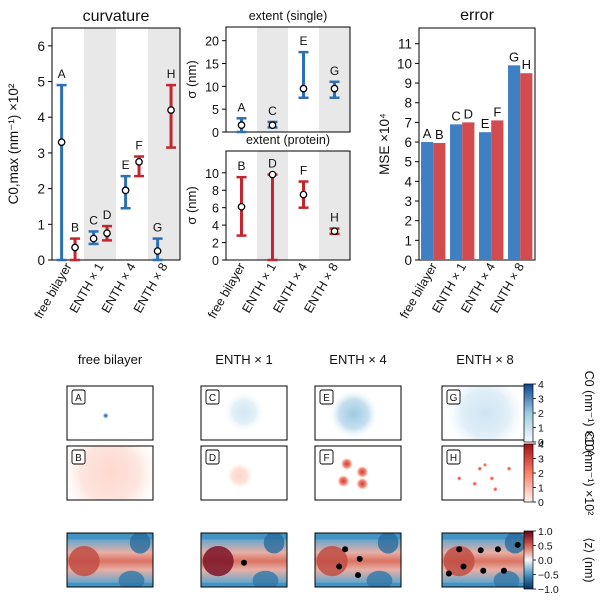 The width and height of the screenshot is (600, 612). I want to click on chart-title: extent (protein), so click(288, 140).